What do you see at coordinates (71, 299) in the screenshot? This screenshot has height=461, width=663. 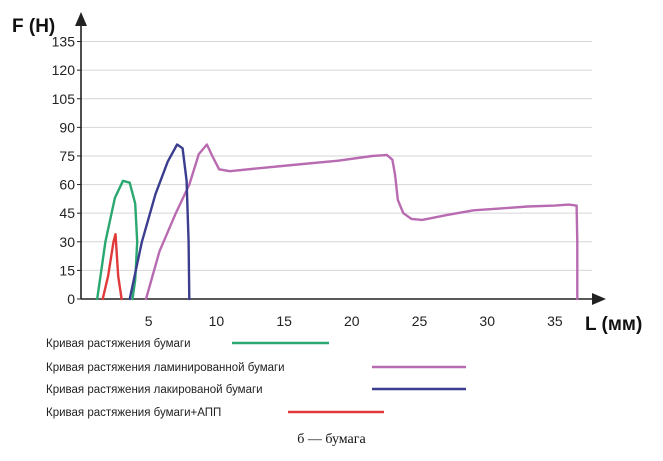 I see `y-tick-label-0: 0` at bounding box center [71, 299].